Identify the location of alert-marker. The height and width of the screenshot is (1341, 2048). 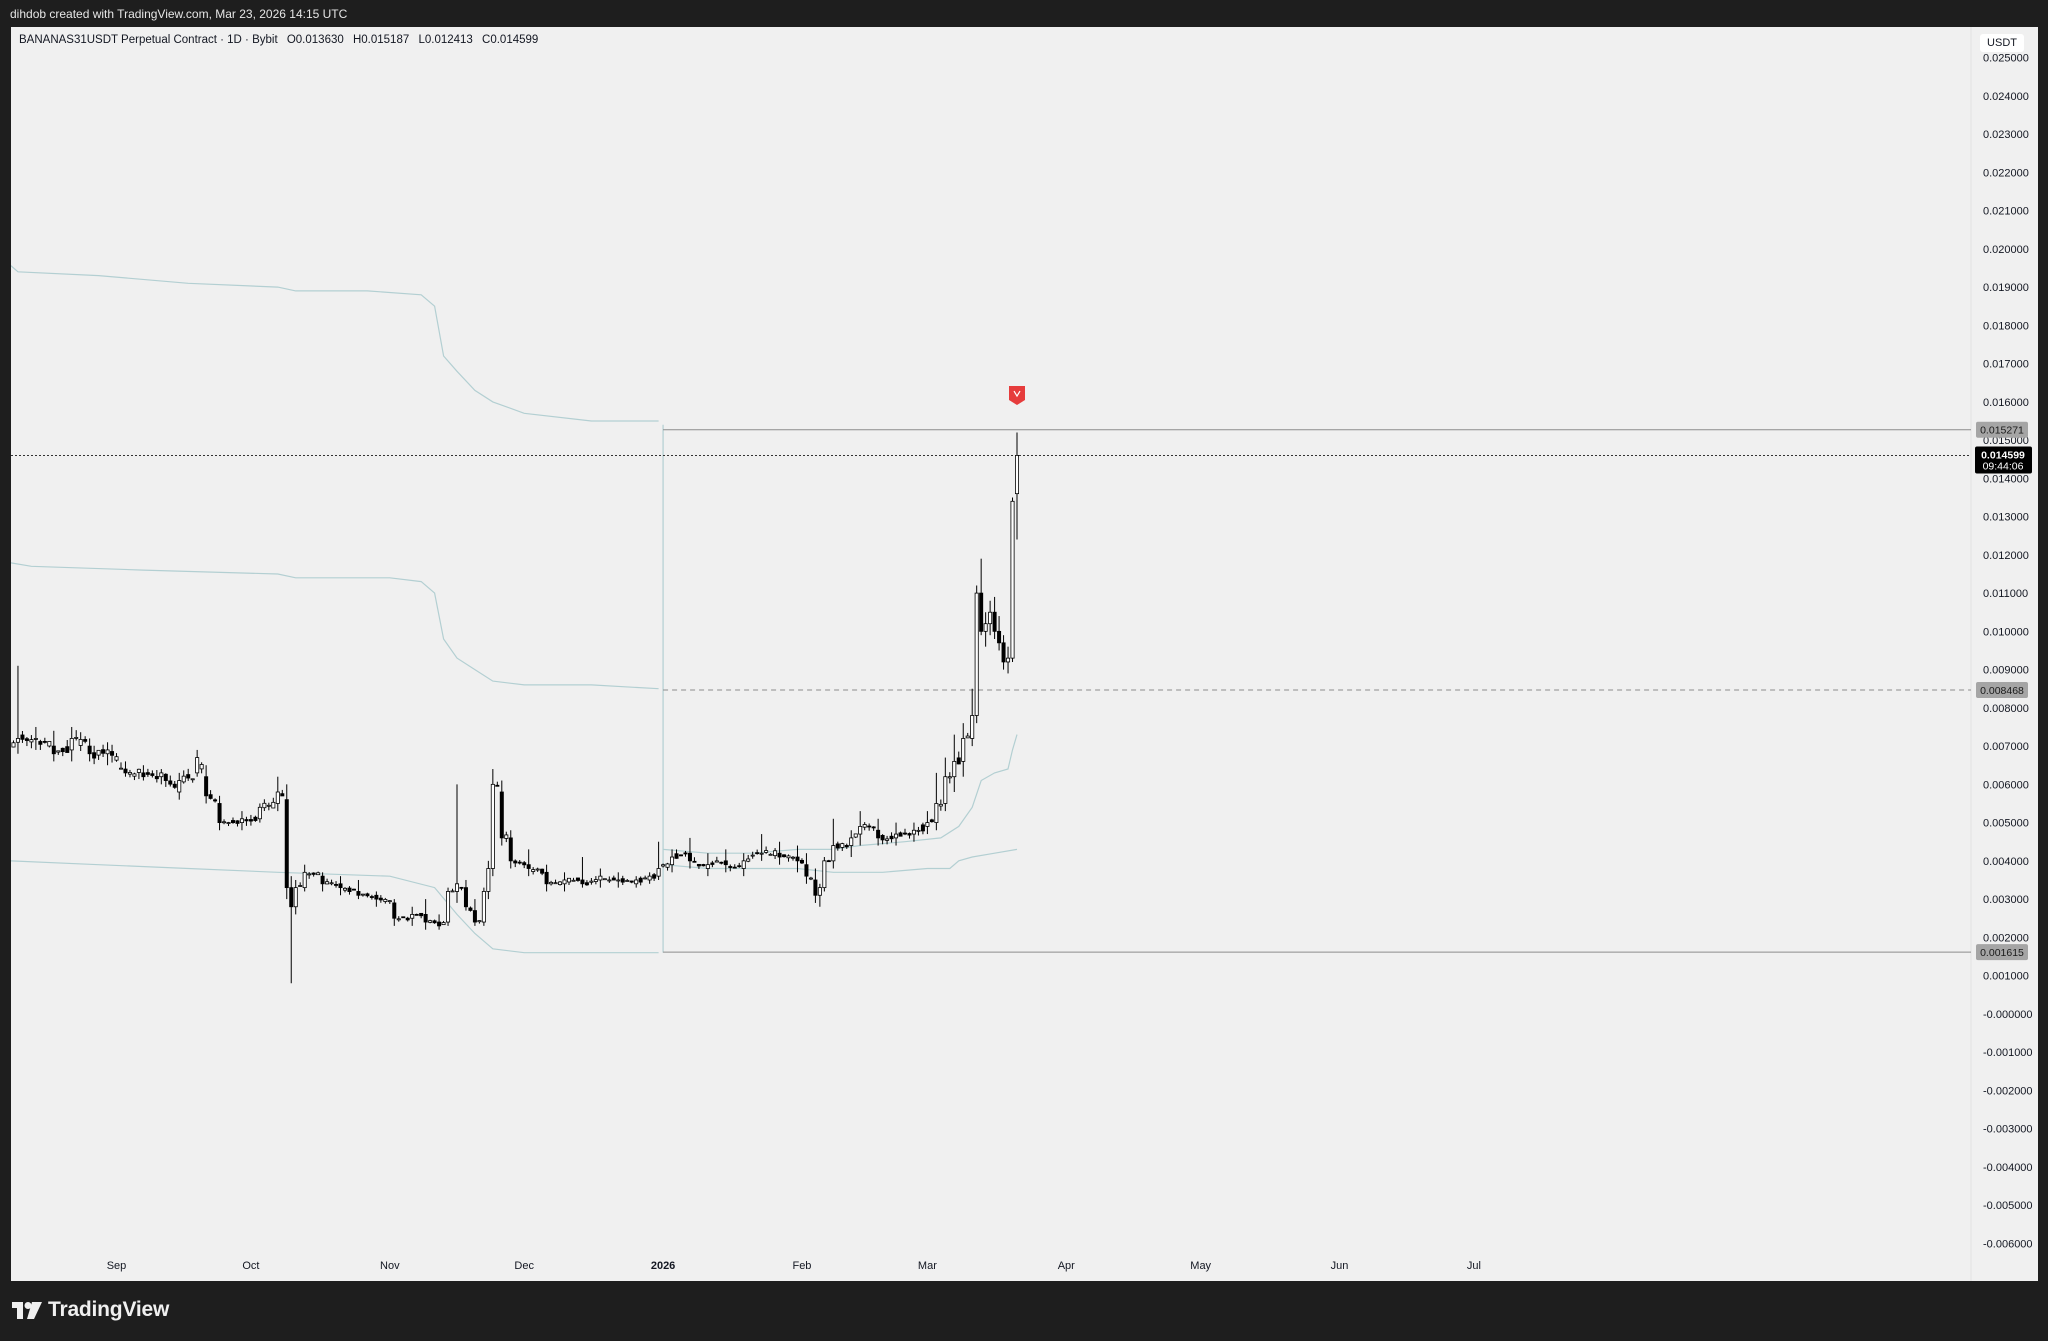
(1017, 396).